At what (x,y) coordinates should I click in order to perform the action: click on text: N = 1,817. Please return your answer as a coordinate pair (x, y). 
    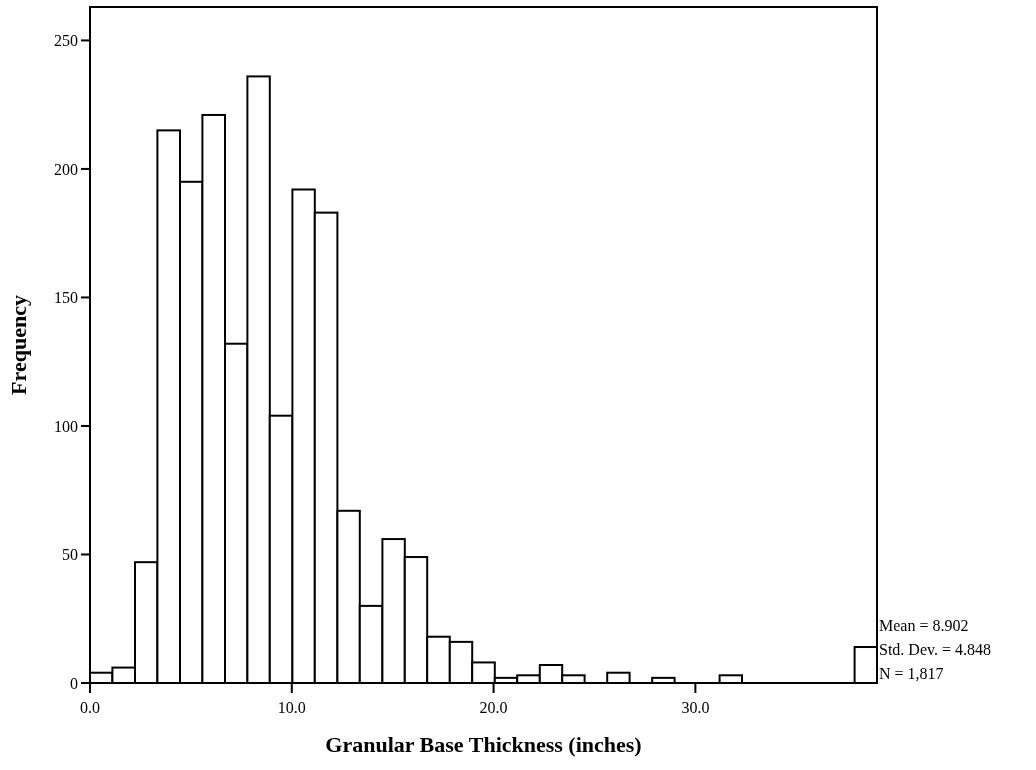
    Looking at the image, I should click on (911, 673).